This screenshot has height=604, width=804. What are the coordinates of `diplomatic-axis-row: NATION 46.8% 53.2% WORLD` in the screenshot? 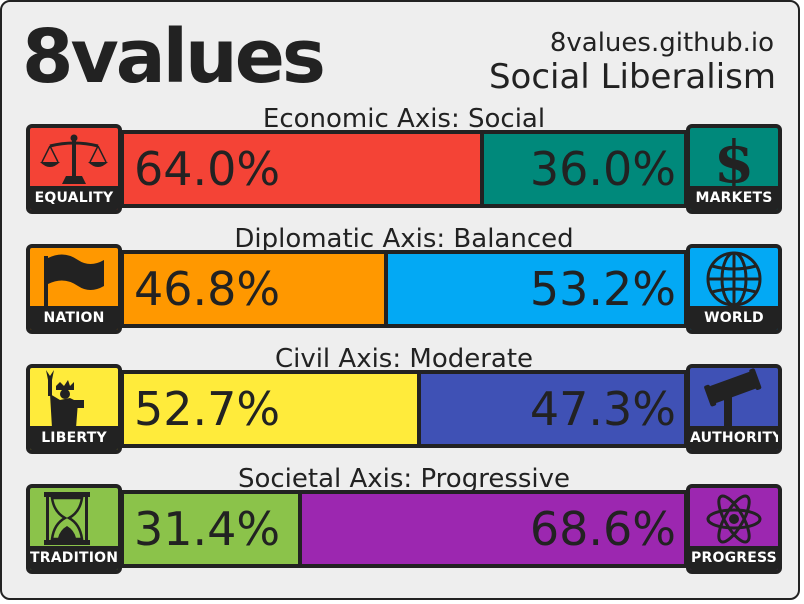 It's located at (404, 289).